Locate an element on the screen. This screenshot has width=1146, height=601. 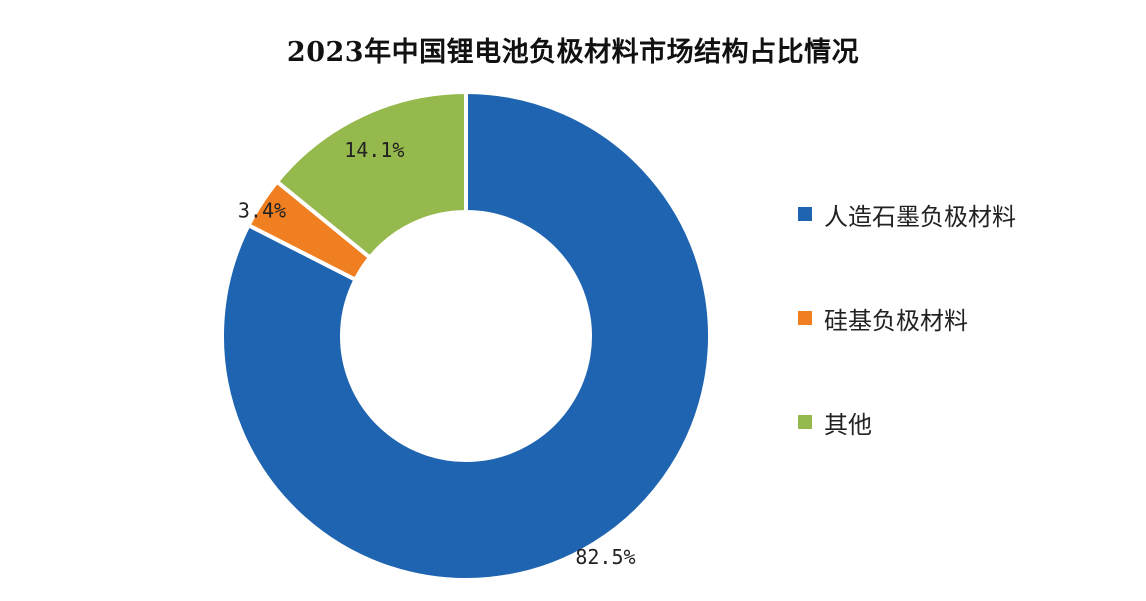
data-label-other: 14.1% is located at coordinates (374, 150).